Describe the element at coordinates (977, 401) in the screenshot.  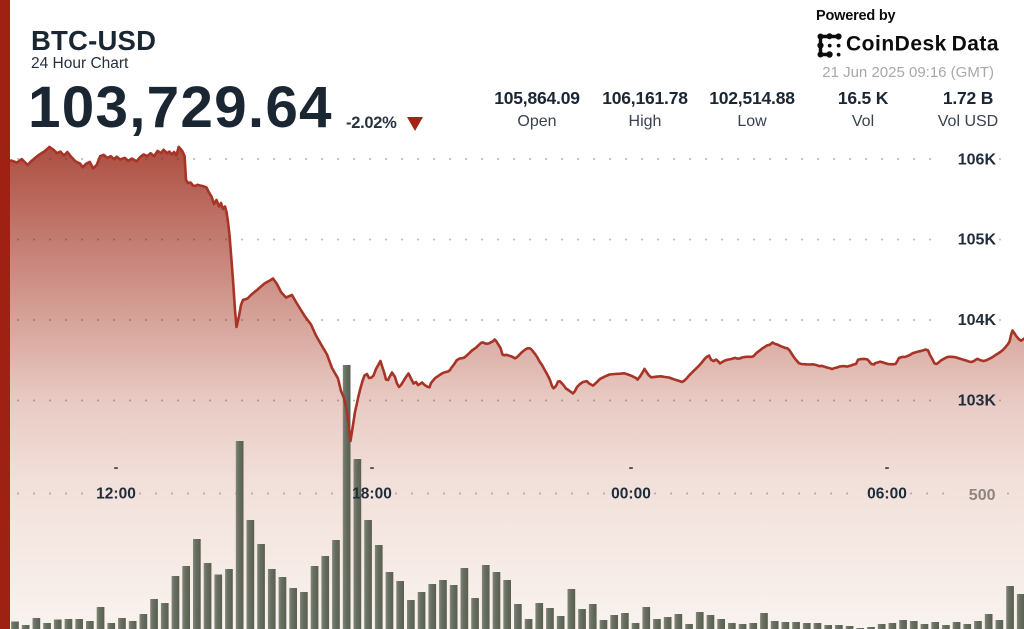
I see `svg-text: 103K` at that location.